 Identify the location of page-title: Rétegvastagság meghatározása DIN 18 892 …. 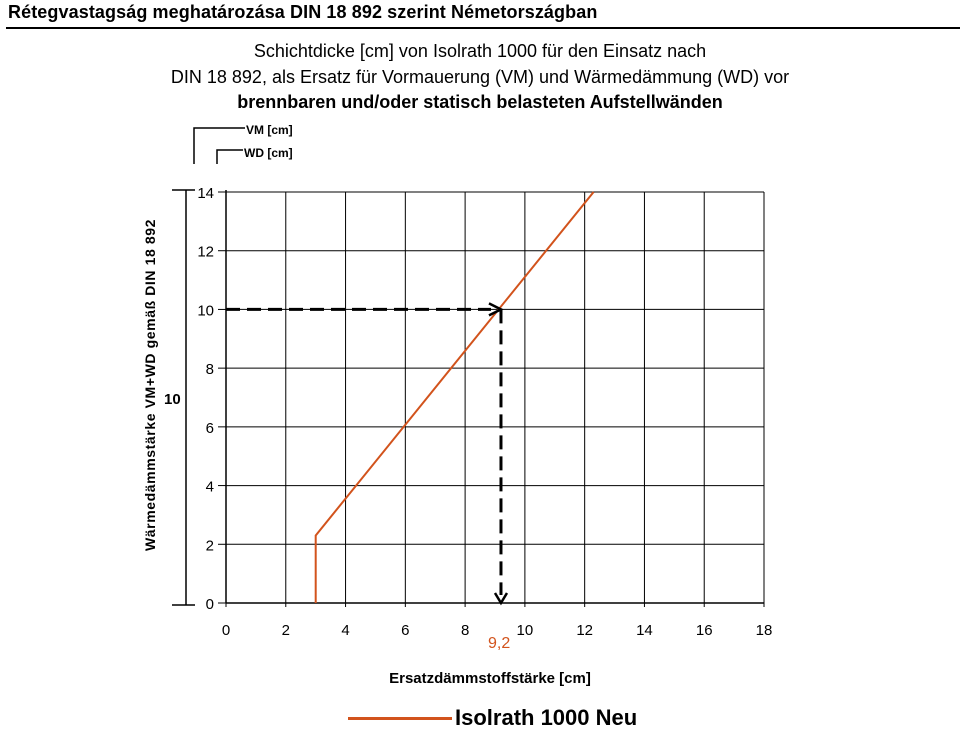
(303, 12).